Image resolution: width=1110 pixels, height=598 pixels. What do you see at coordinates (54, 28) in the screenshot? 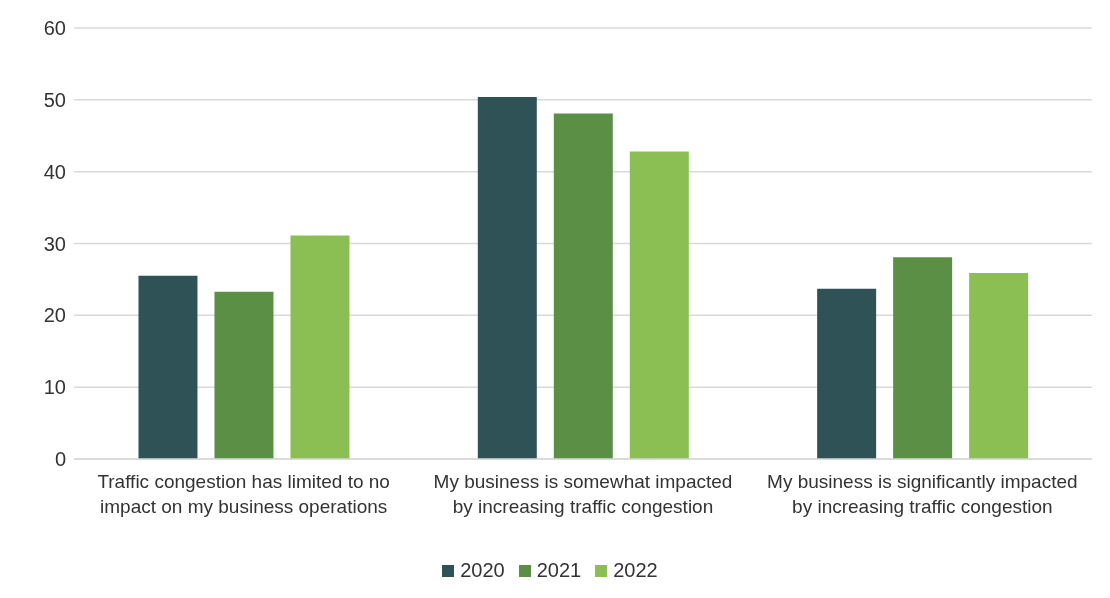
I see `y-tick-label: 60` at bounding box center [54, 28].